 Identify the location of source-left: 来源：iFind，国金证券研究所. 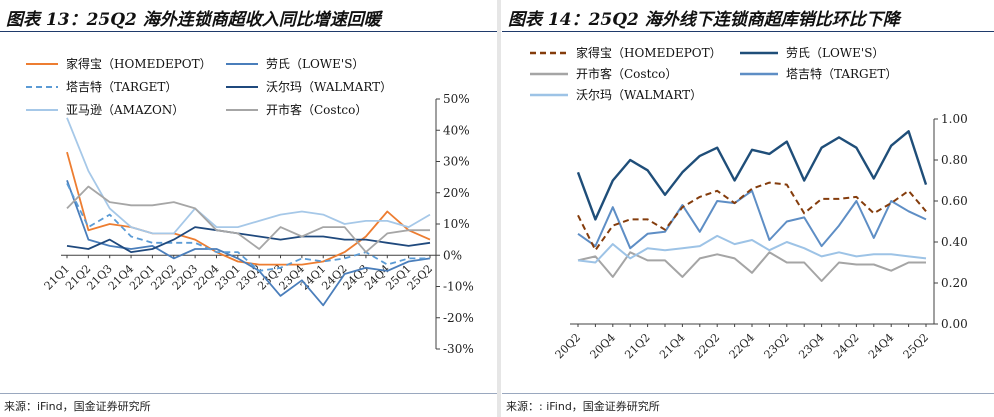
(77, 406).